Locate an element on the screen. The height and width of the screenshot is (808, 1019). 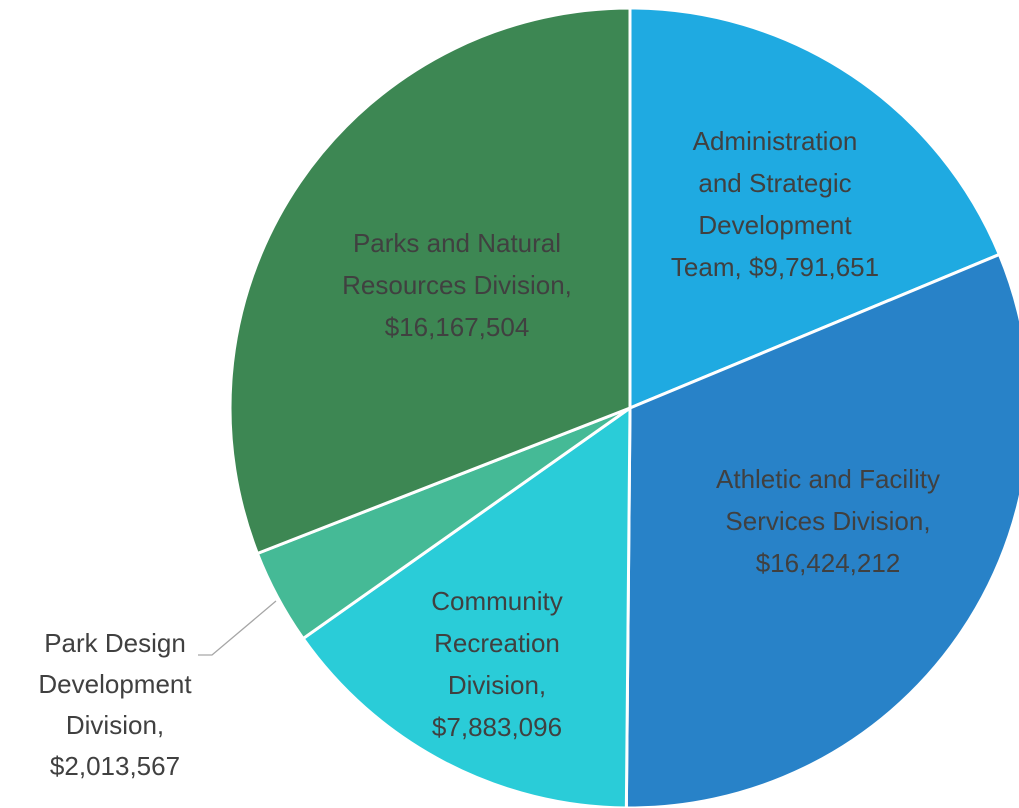
data-label-line: Athletic and Facility is located at coordinates (828, 479).